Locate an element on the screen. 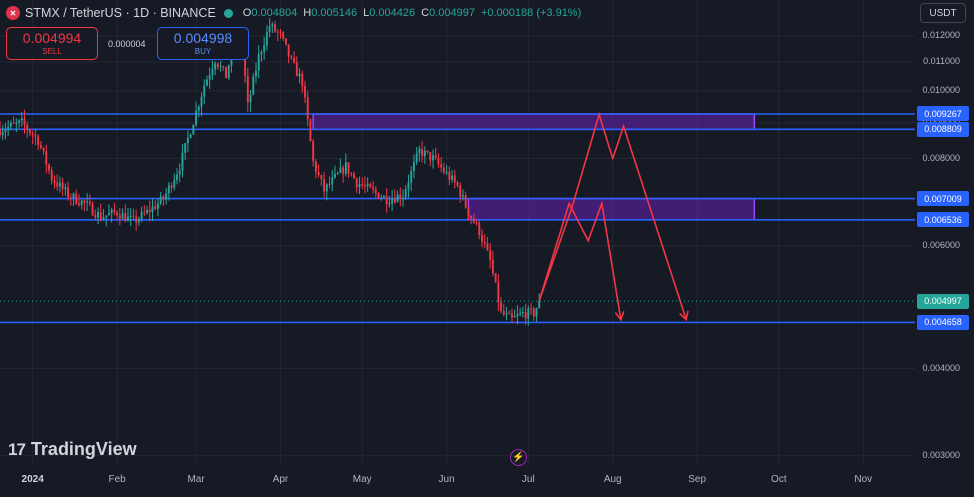  sell-button: 0.004994 SELL is located at coordinates (52, 43).